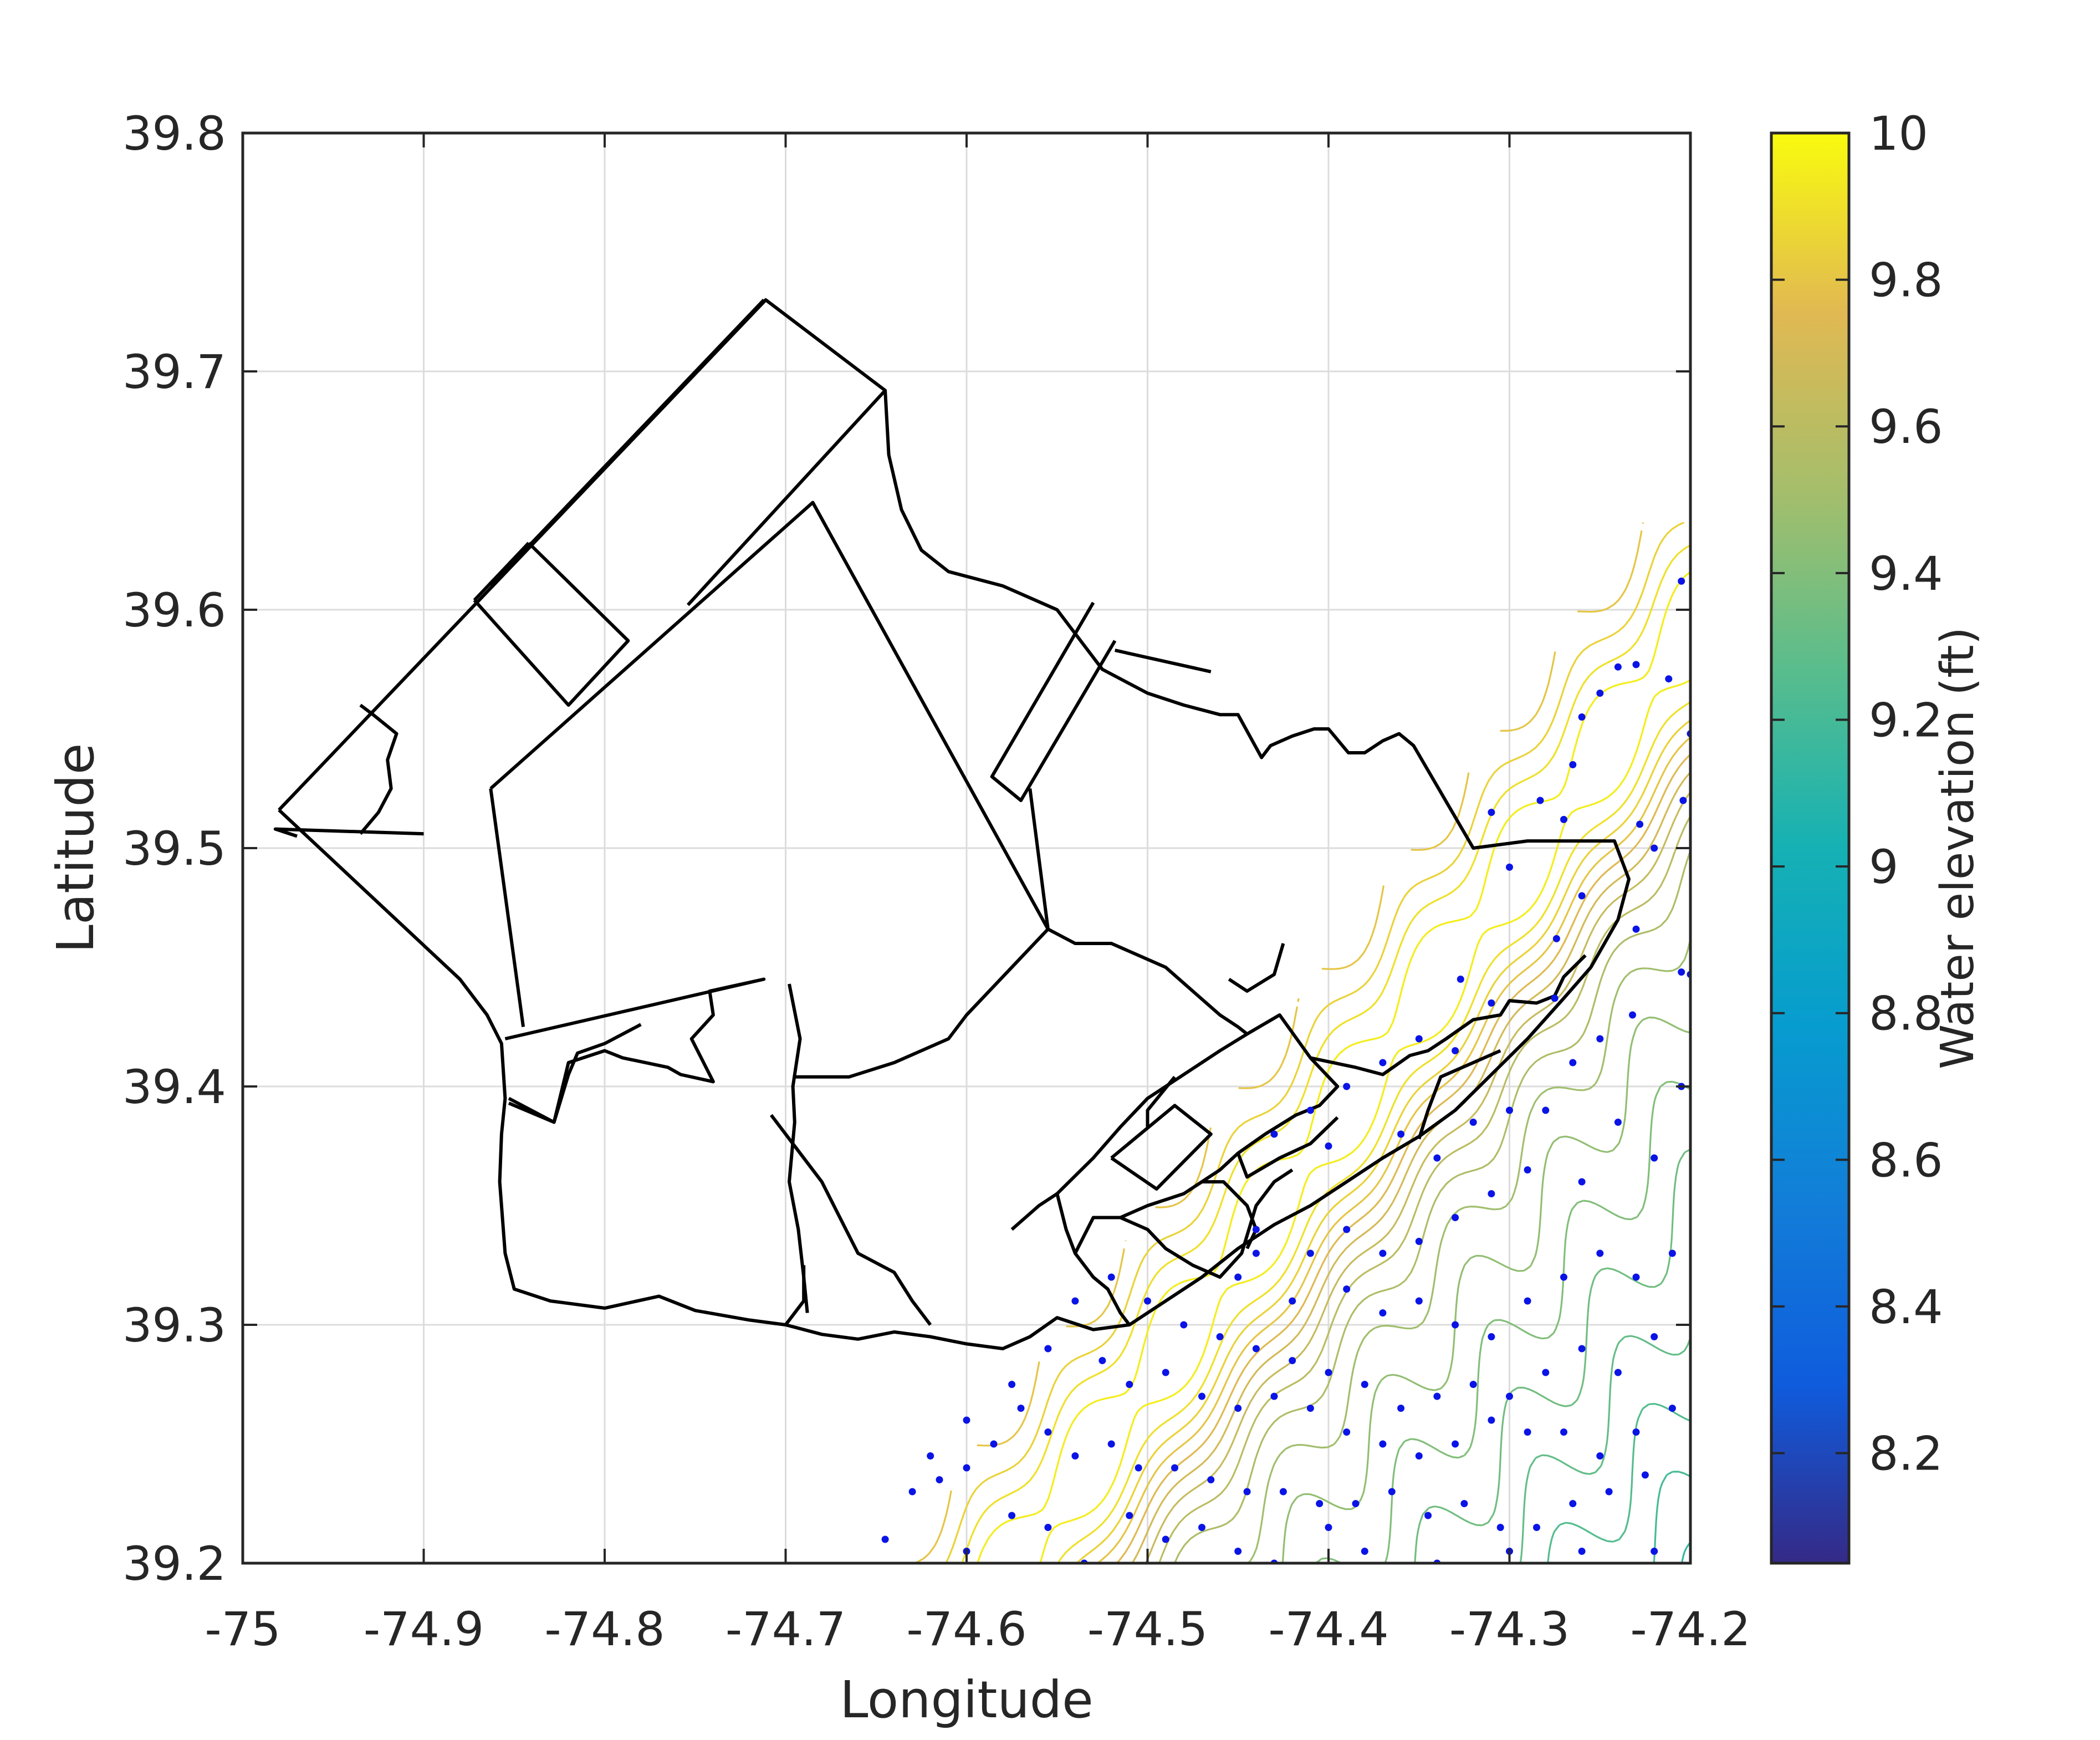 The image size is (2100, 1740). I want to click on colorbar-tick-label: 9, so click(1883, 867).